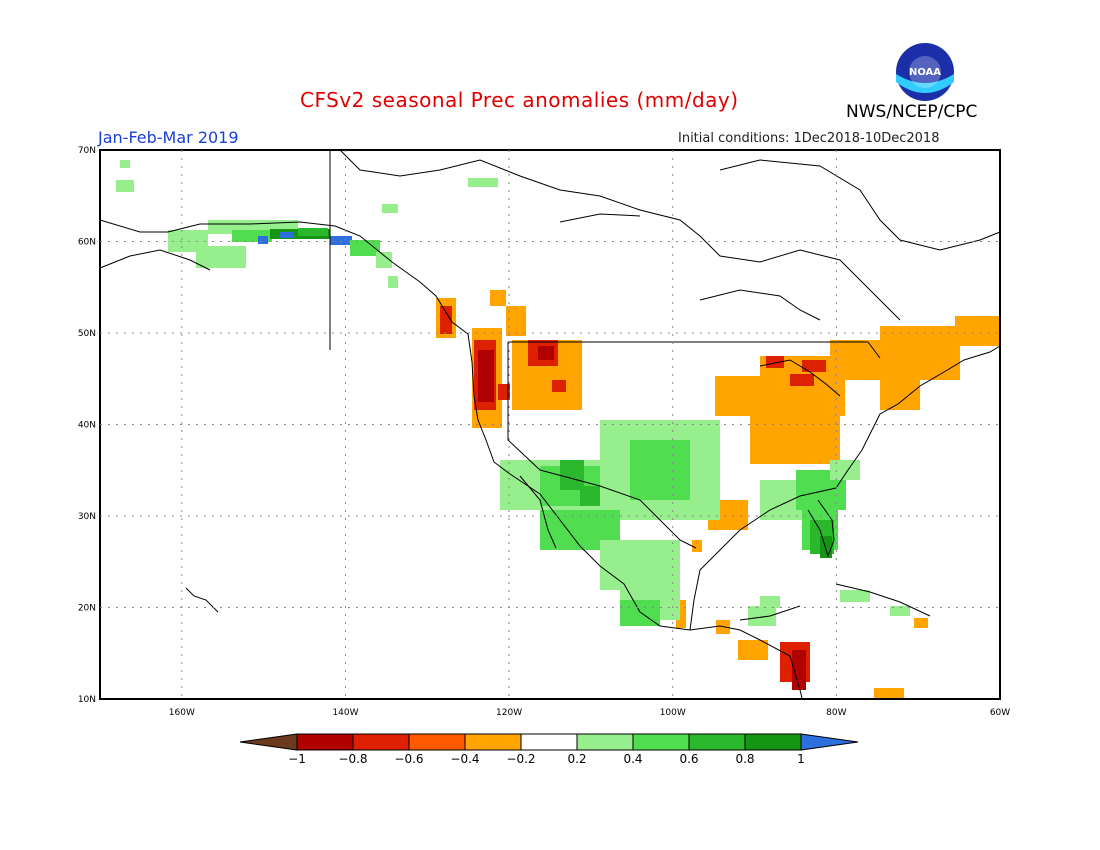  Describe the element at coordinates (87, 517) in the screenshot. I see `lat-tick-label: 30N` at that location.